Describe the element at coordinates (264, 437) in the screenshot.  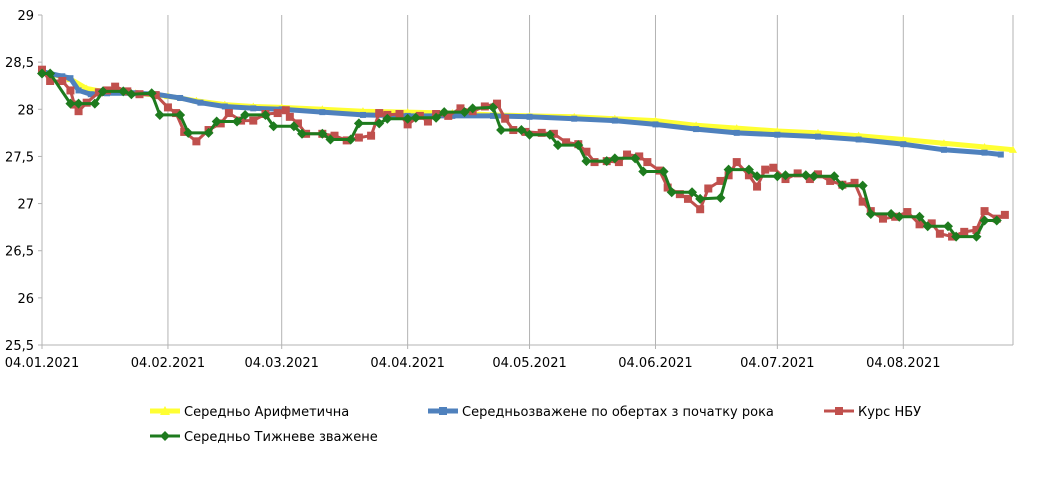
I see `legend-item: Середньо Тижневе зважене` at that location.